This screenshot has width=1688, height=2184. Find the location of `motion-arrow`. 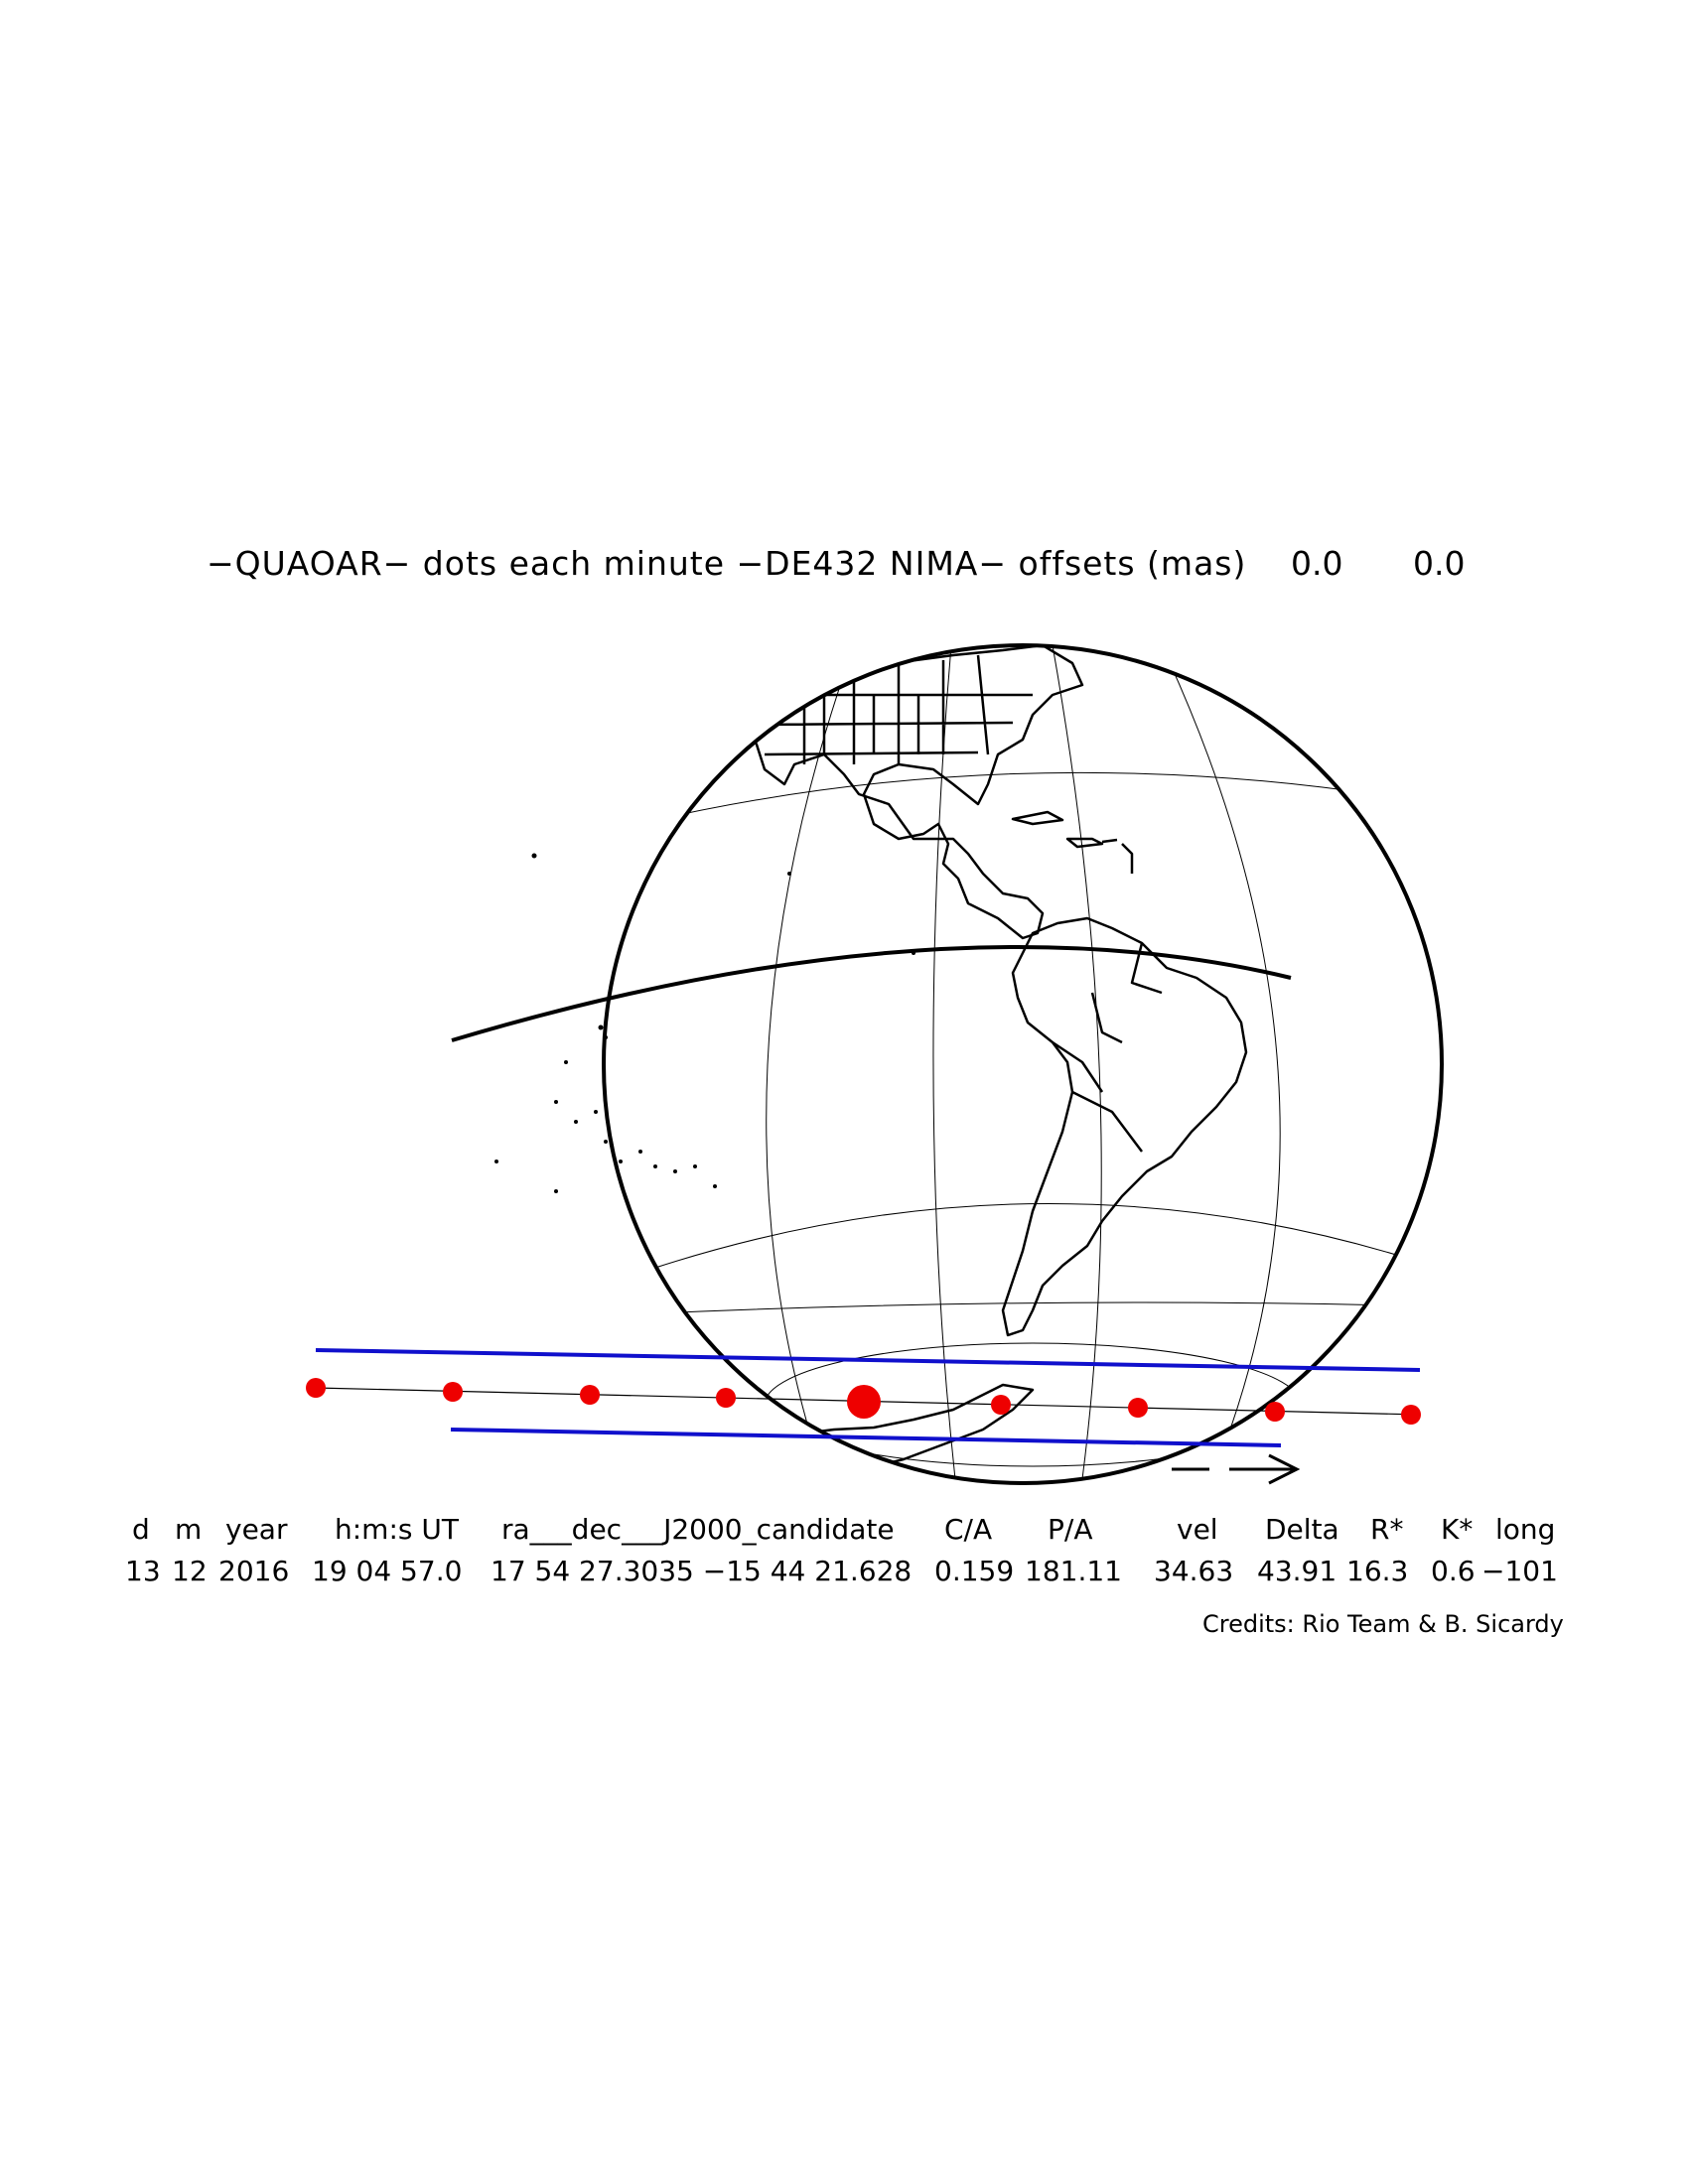

motion-arrow is located at coordinates (1236, 1469).